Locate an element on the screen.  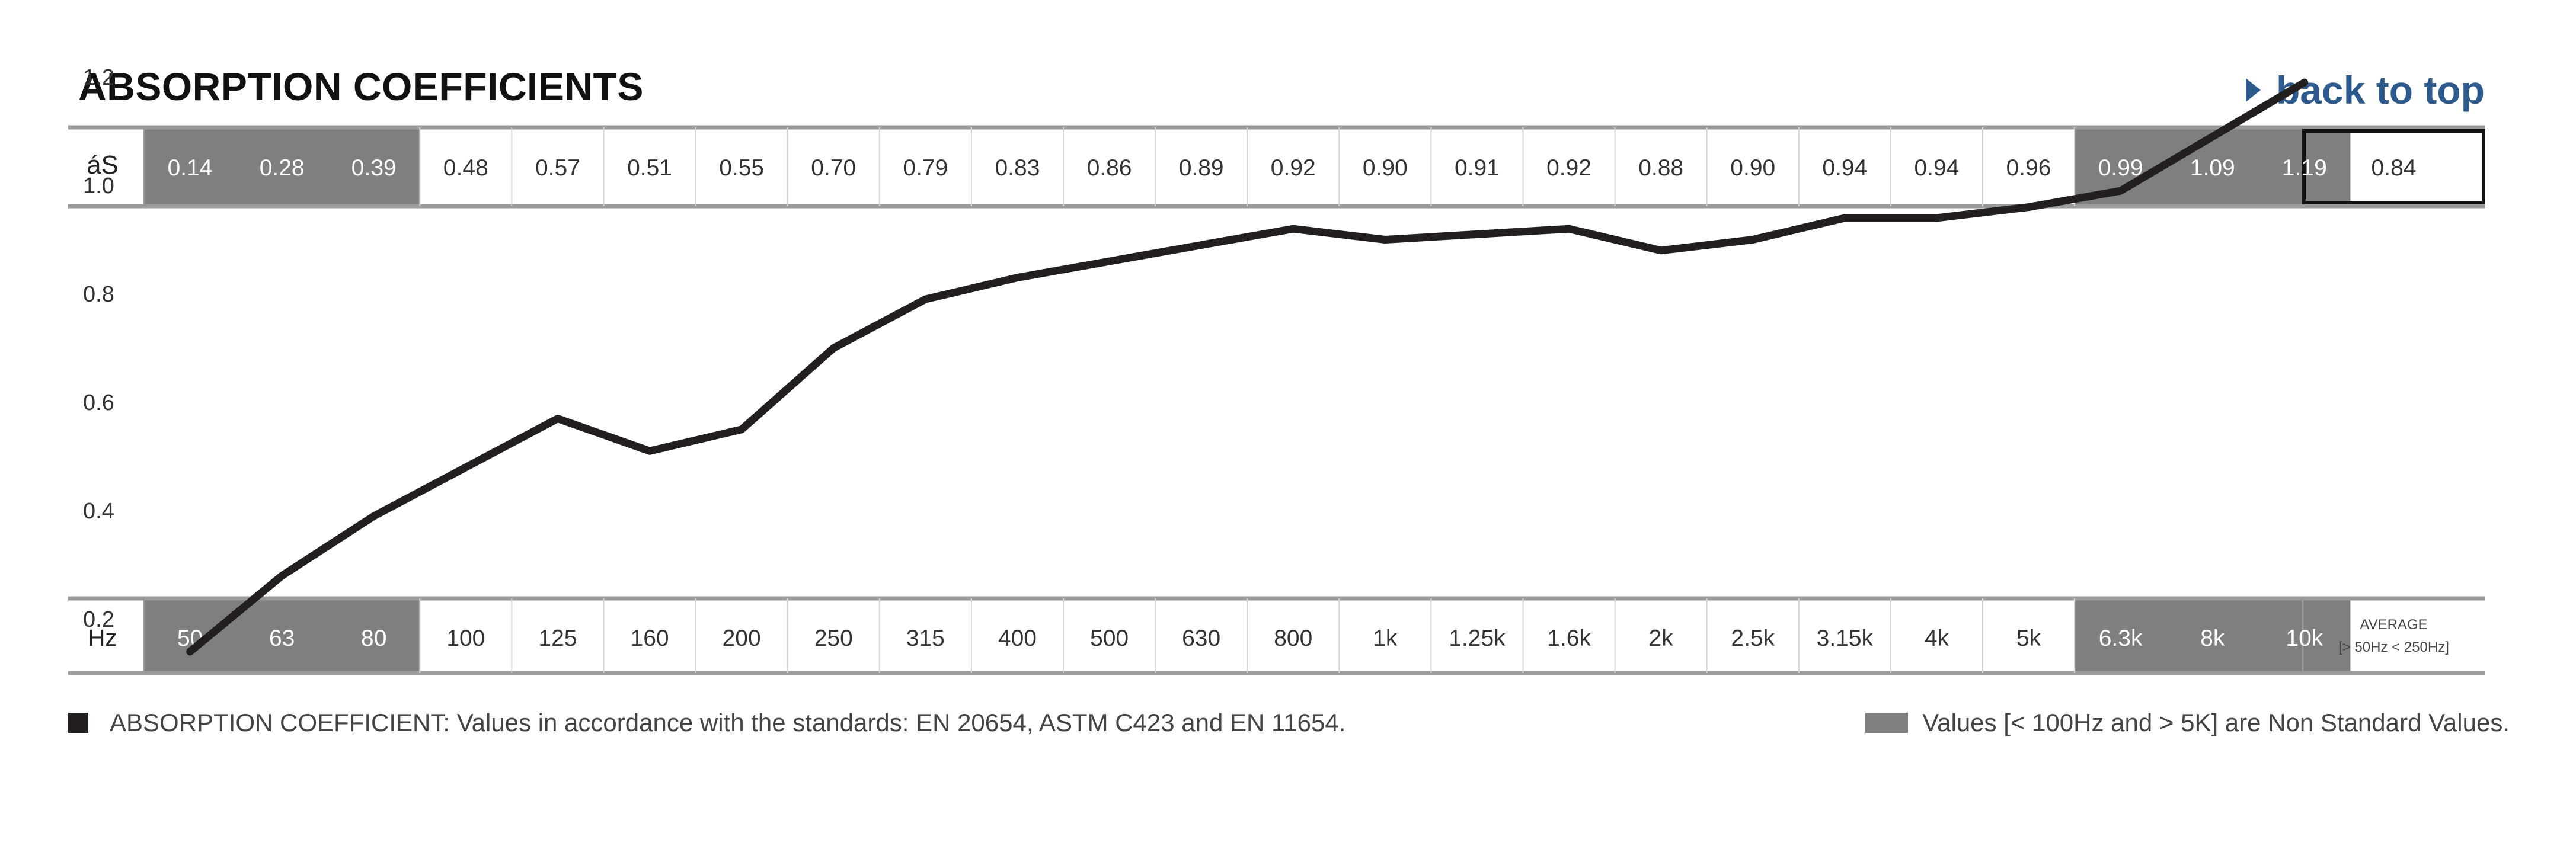
legend-swatch-non-standard is located at coordinates (1887, 723).